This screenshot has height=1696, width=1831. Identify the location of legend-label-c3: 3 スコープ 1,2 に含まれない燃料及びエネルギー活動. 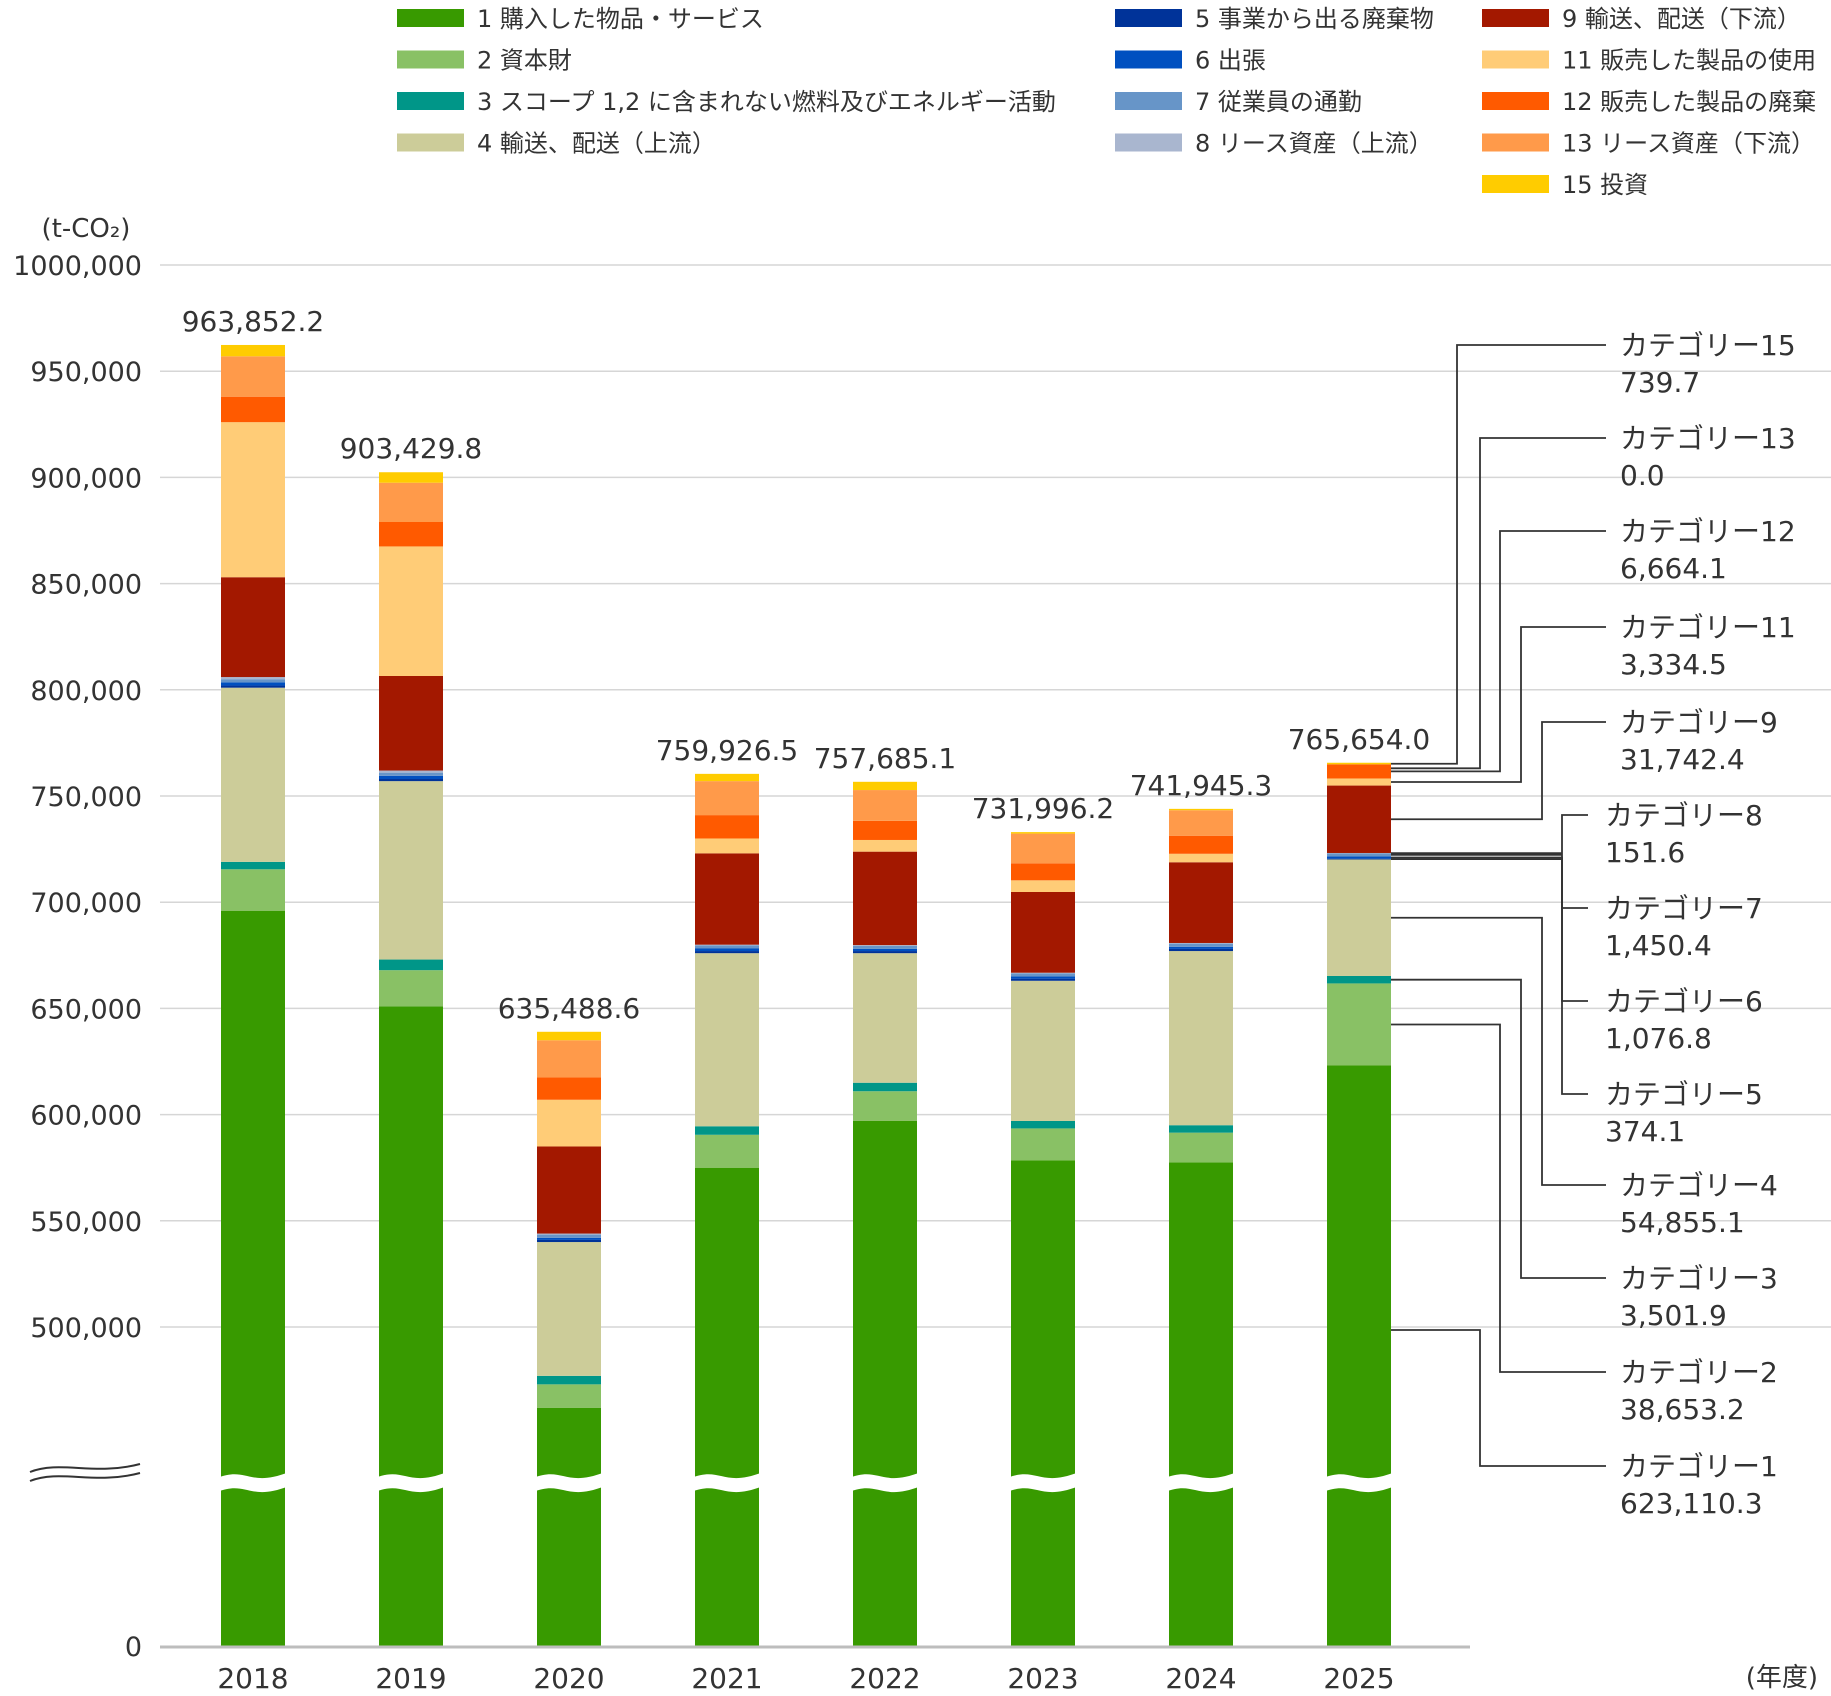
(766, 102).